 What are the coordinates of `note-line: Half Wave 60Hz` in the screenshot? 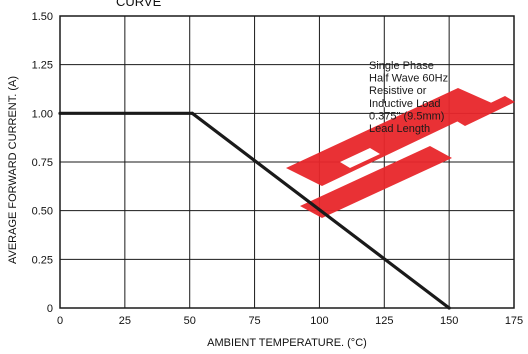 It's located at (408, 79).